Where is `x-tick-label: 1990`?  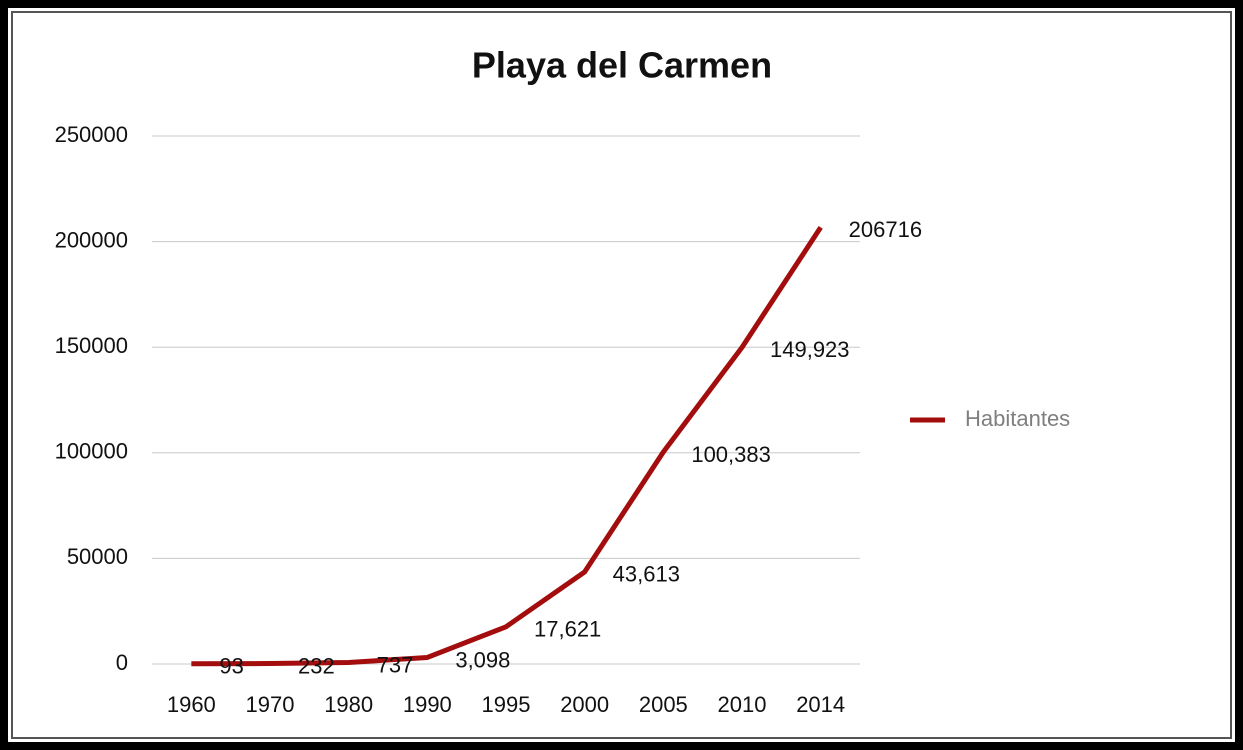
x-tick-label: 1990 is located at coordinates (427, 704).